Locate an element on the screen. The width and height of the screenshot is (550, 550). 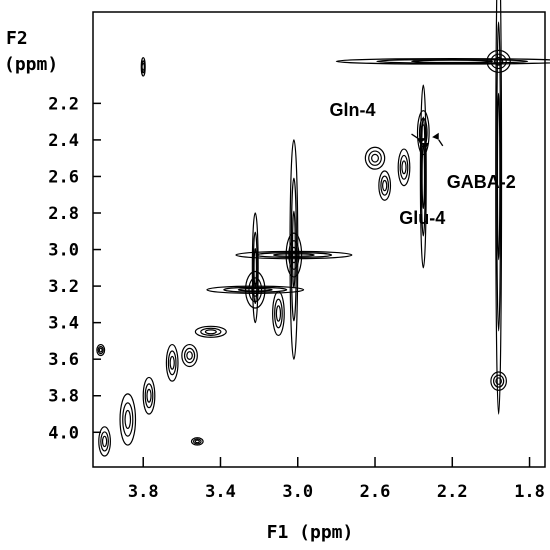
y-tick-label: 4.0 is located at coordinates (63, 433).